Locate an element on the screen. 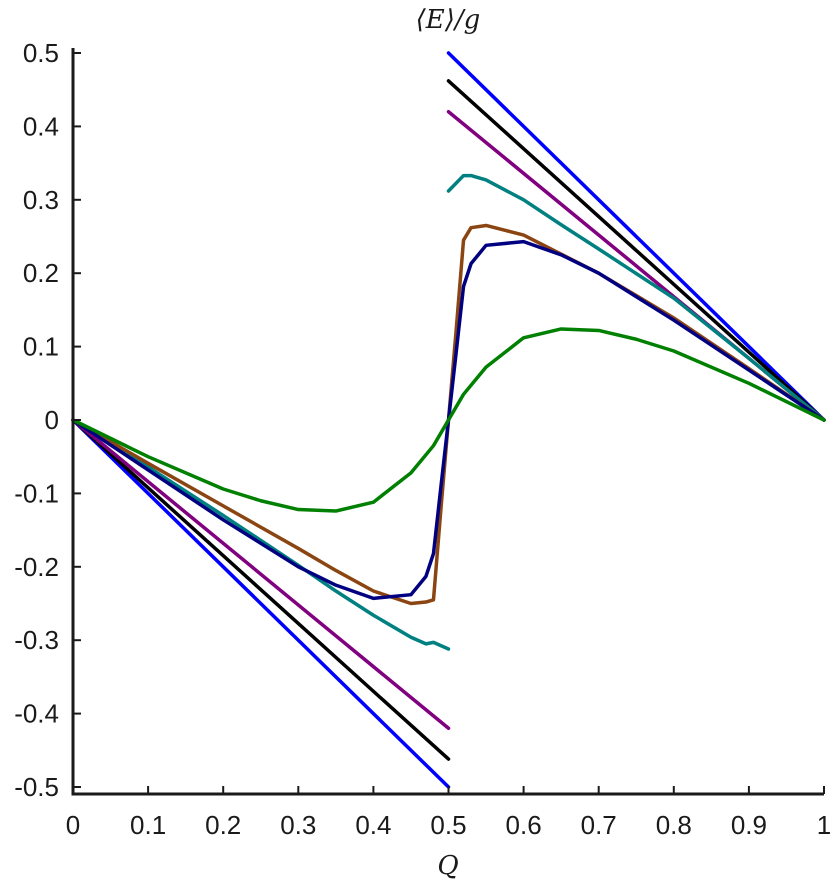 This screenshot has height=885, width=830. y-tick-label: -0.4 is located at coordinates (36, 714).